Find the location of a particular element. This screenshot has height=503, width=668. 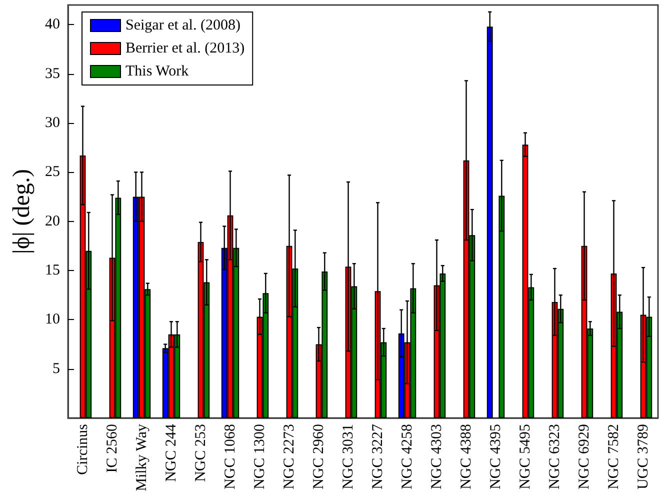

legend-label: Seigar et al. (2008) is located at coordinates (183, 26).